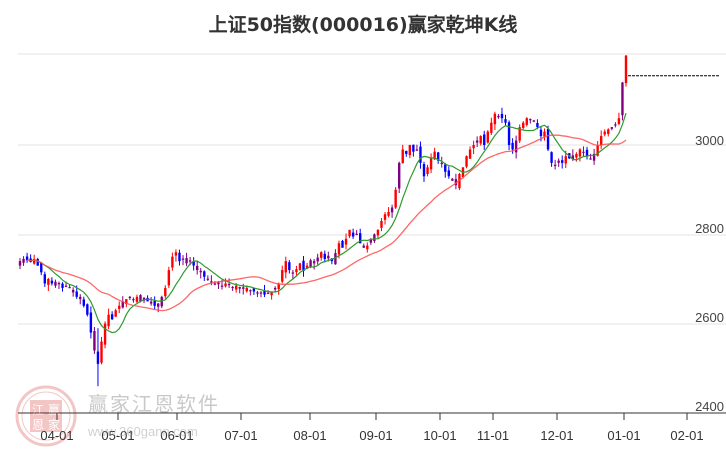 The height and width of the screenshot is (450, 726). I want to click on x-tick: 04-01, so click(57, 435).